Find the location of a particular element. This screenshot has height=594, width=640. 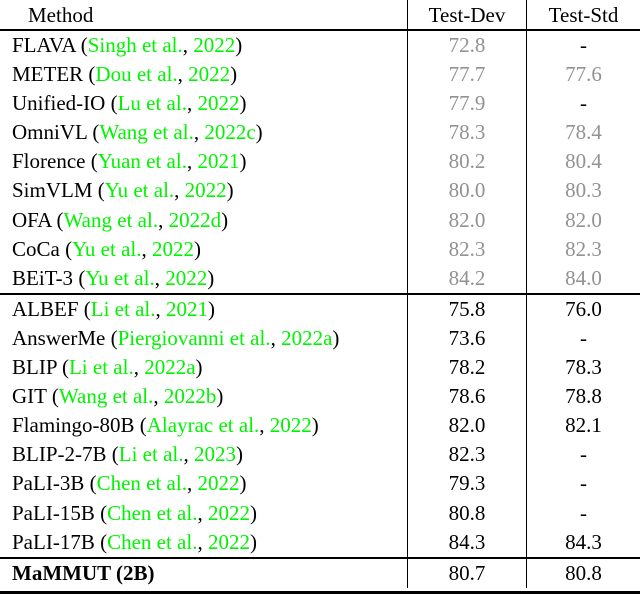

citation: (Li et al., 2022a) is located at coordinates (130, 367).